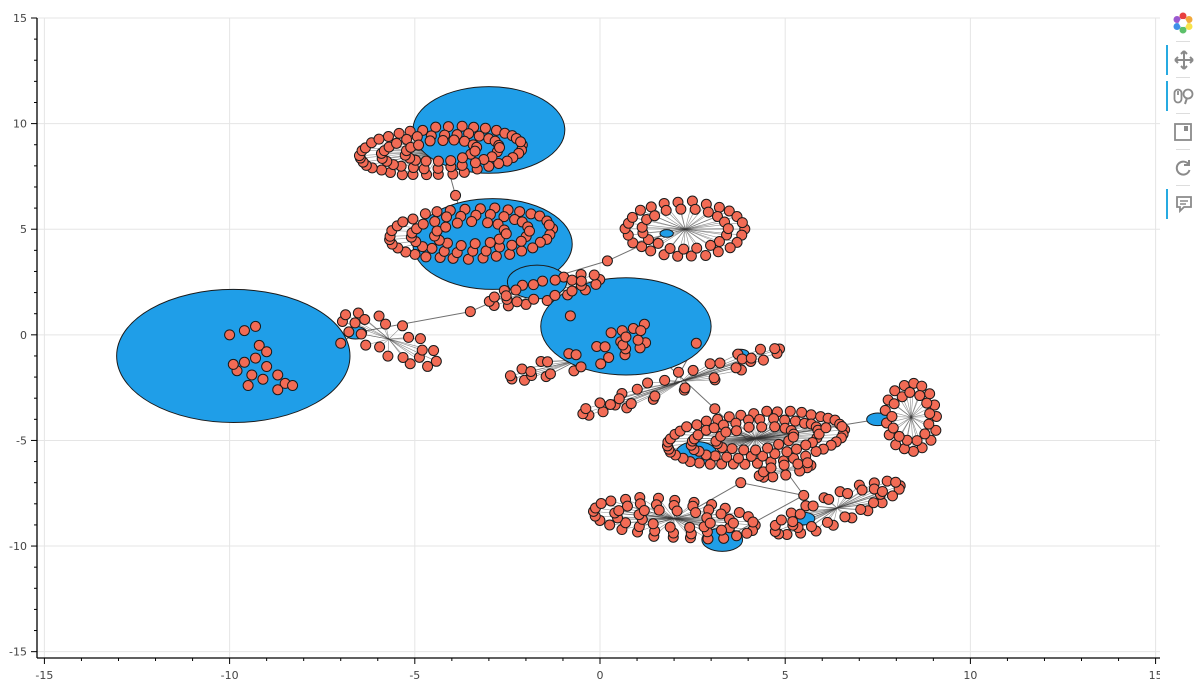 The height and width of the screenshot is (692, 1200). What do you see at coordinates (1183, 96) in the screenshot?
I see `wheel-zoom-tool` at bounding box center [1183, 96].